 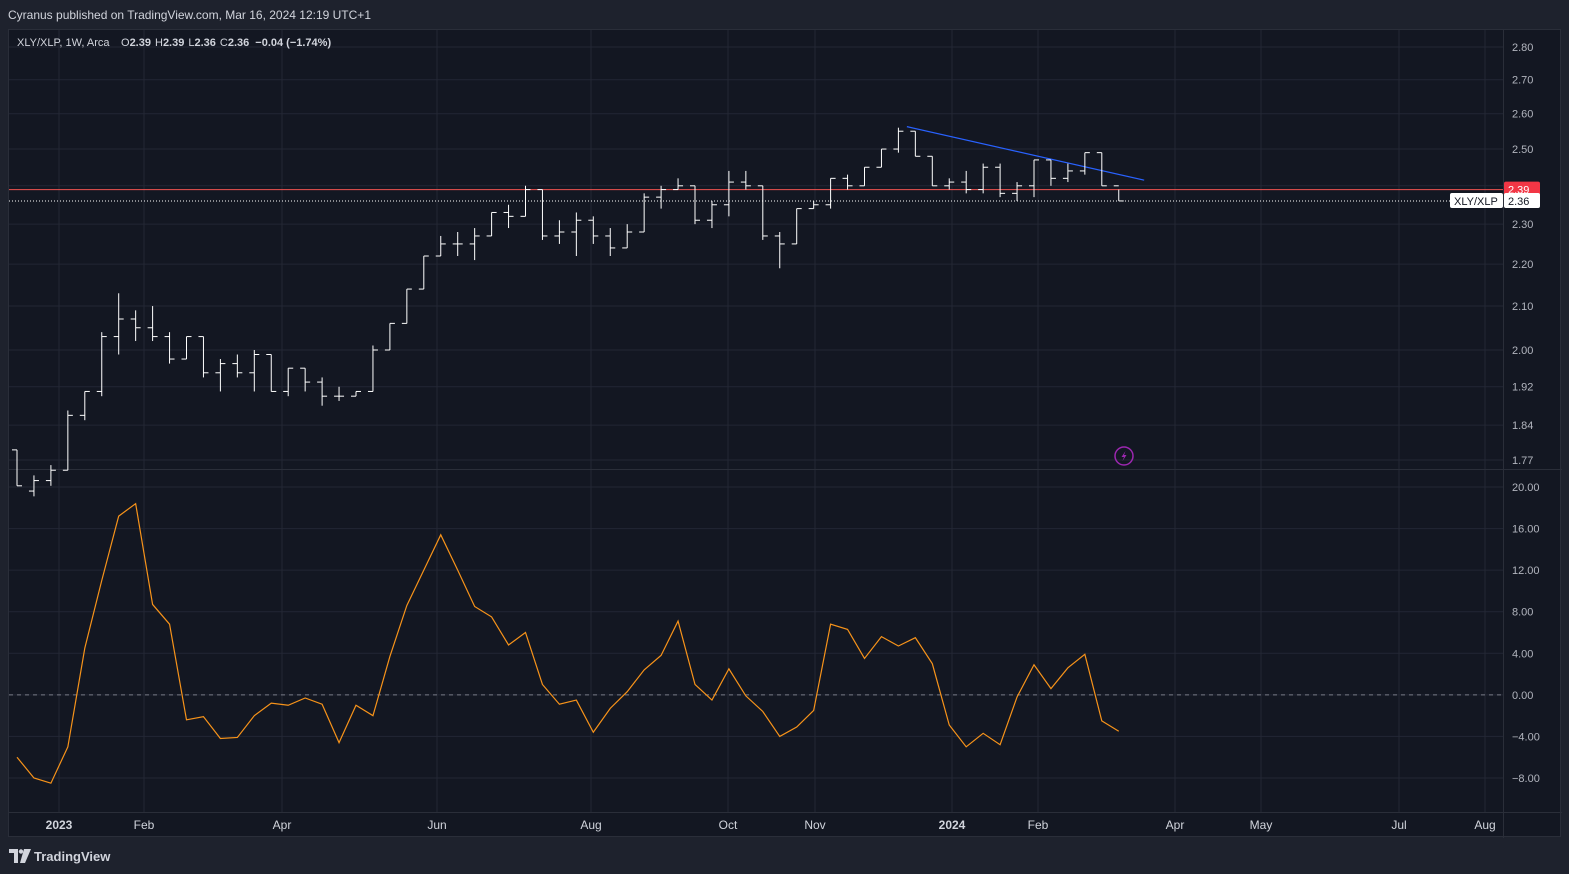 What do you see at coordinates (1175, 825) in the screenshot?
I see `time-tick-label: Apr` at bounding box center [1175, 825].